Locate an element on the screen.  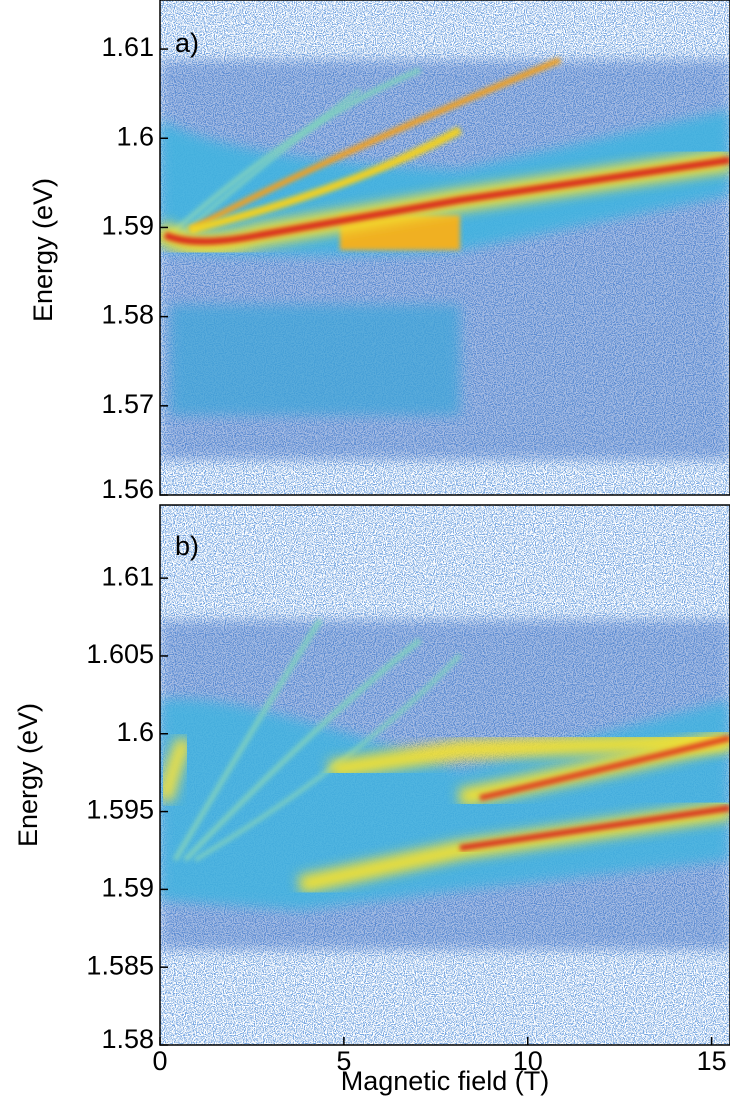
x-tick-label: 5 is located at coordinates (343, 1061).